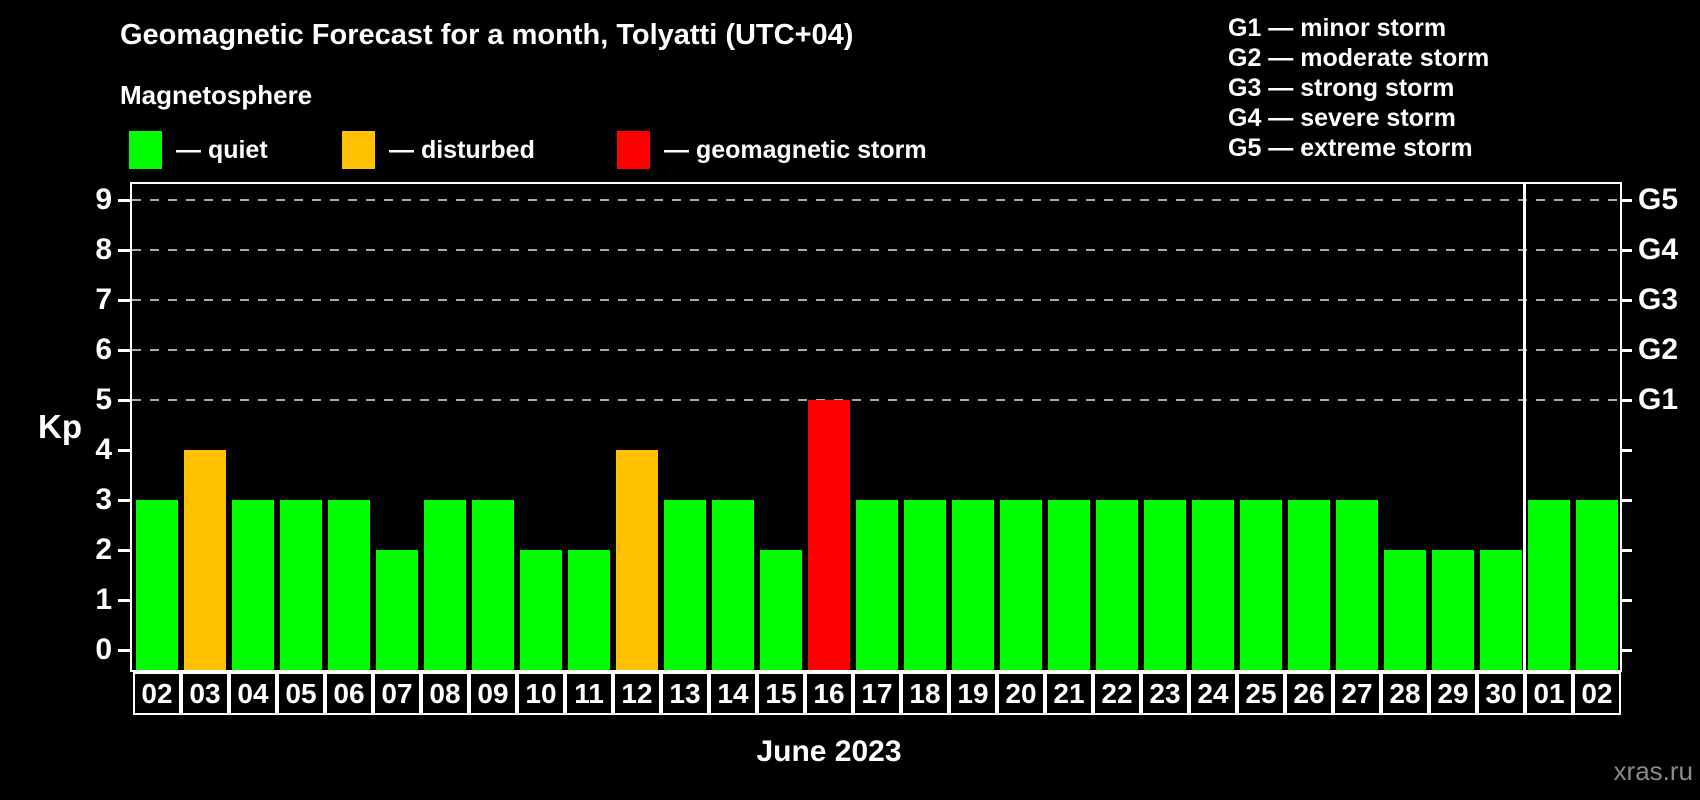  Describe the element at coordinates (733, 693) in the screenshot. I see `date-cell-14: 14` at that location.